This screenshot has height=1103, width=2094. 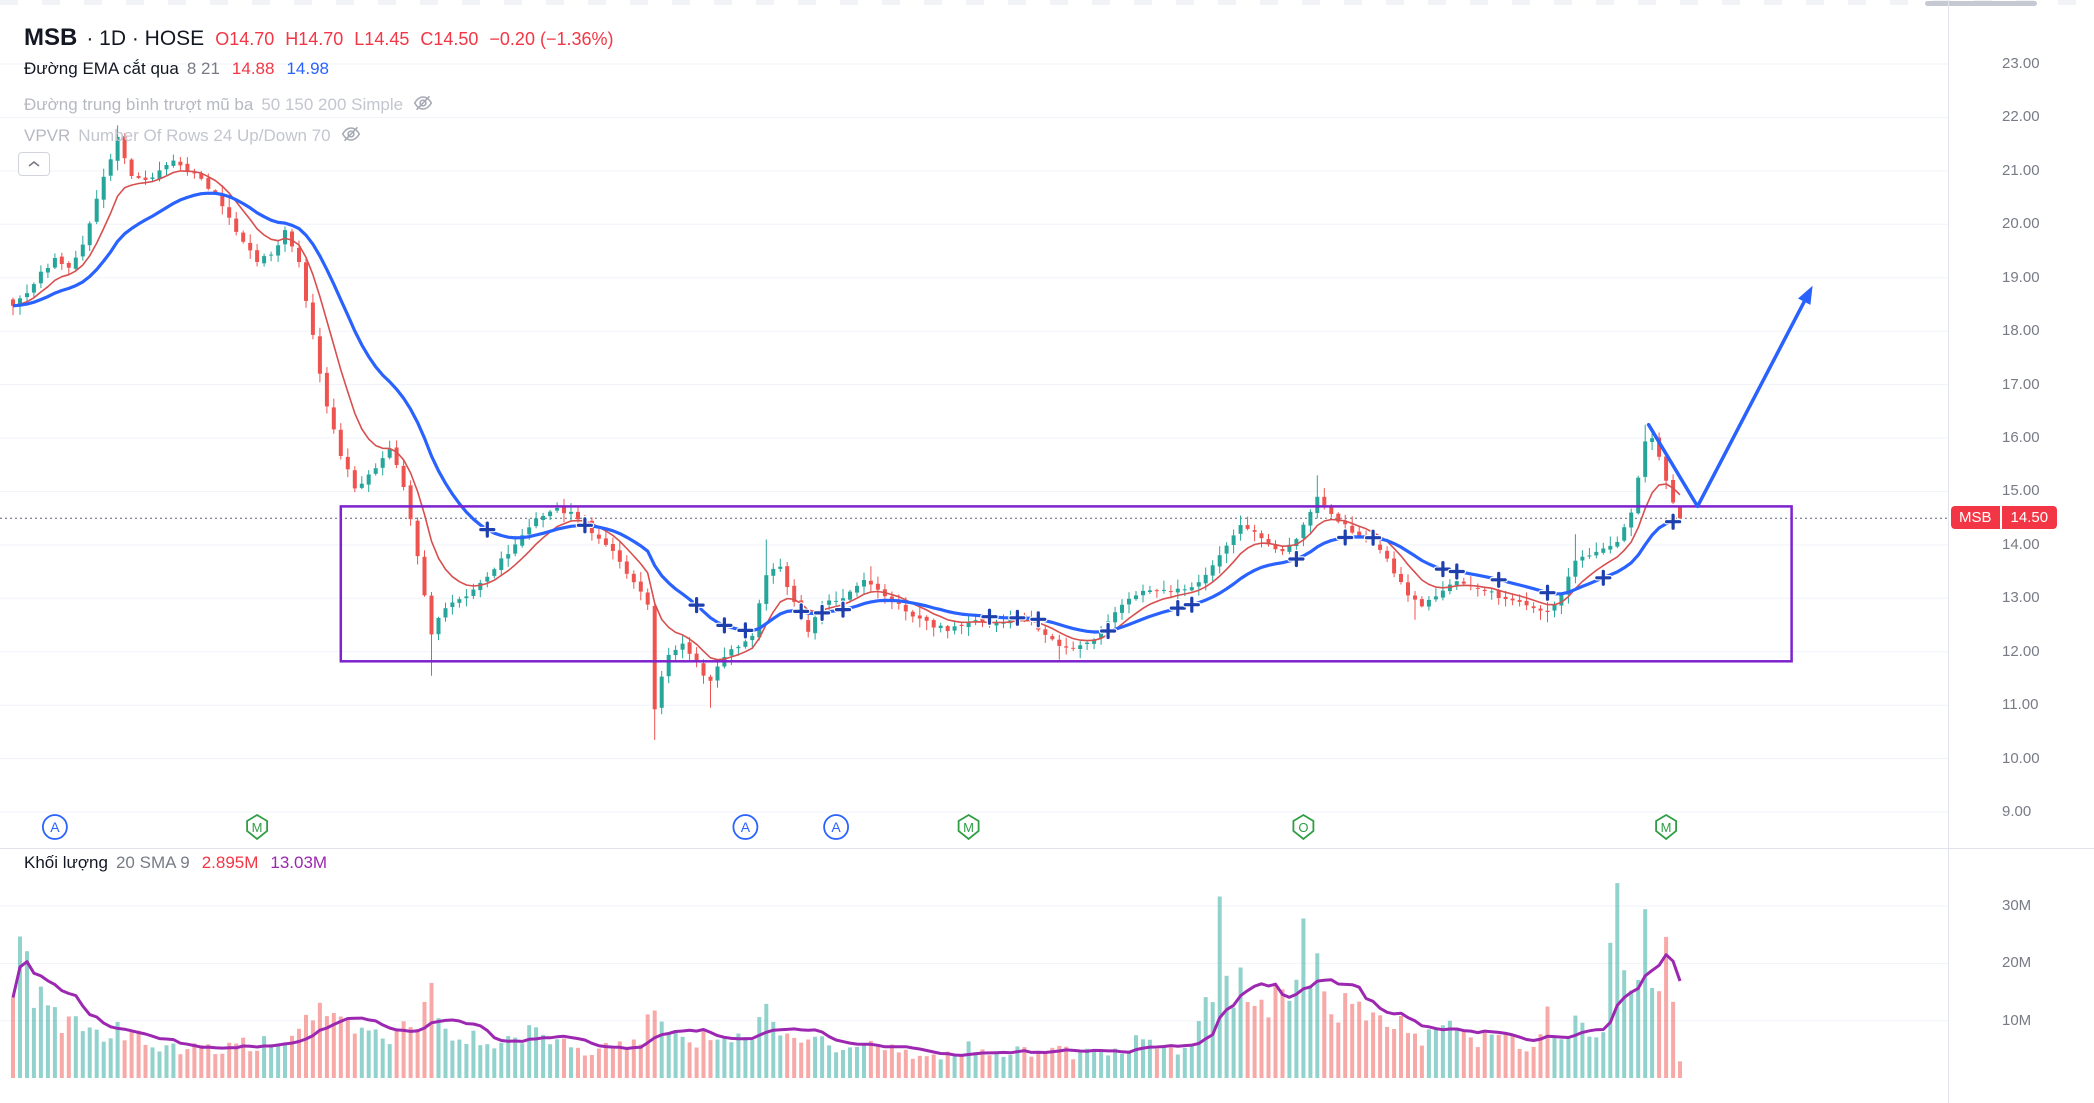 I want to click on volume-value: 2.895M, so click(x=230, y=862).